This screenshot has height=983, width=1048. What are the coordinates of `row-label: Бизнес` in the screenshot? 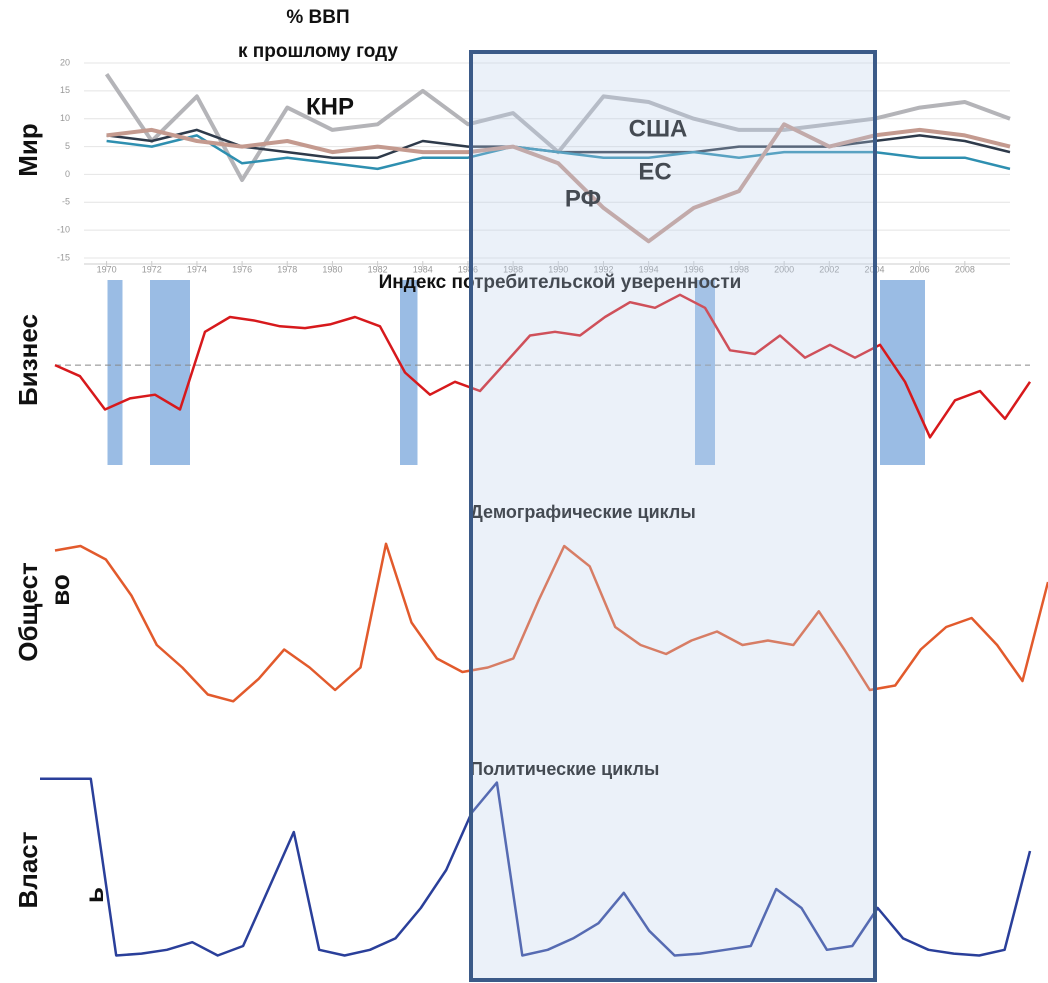 It's located at (28, 360).